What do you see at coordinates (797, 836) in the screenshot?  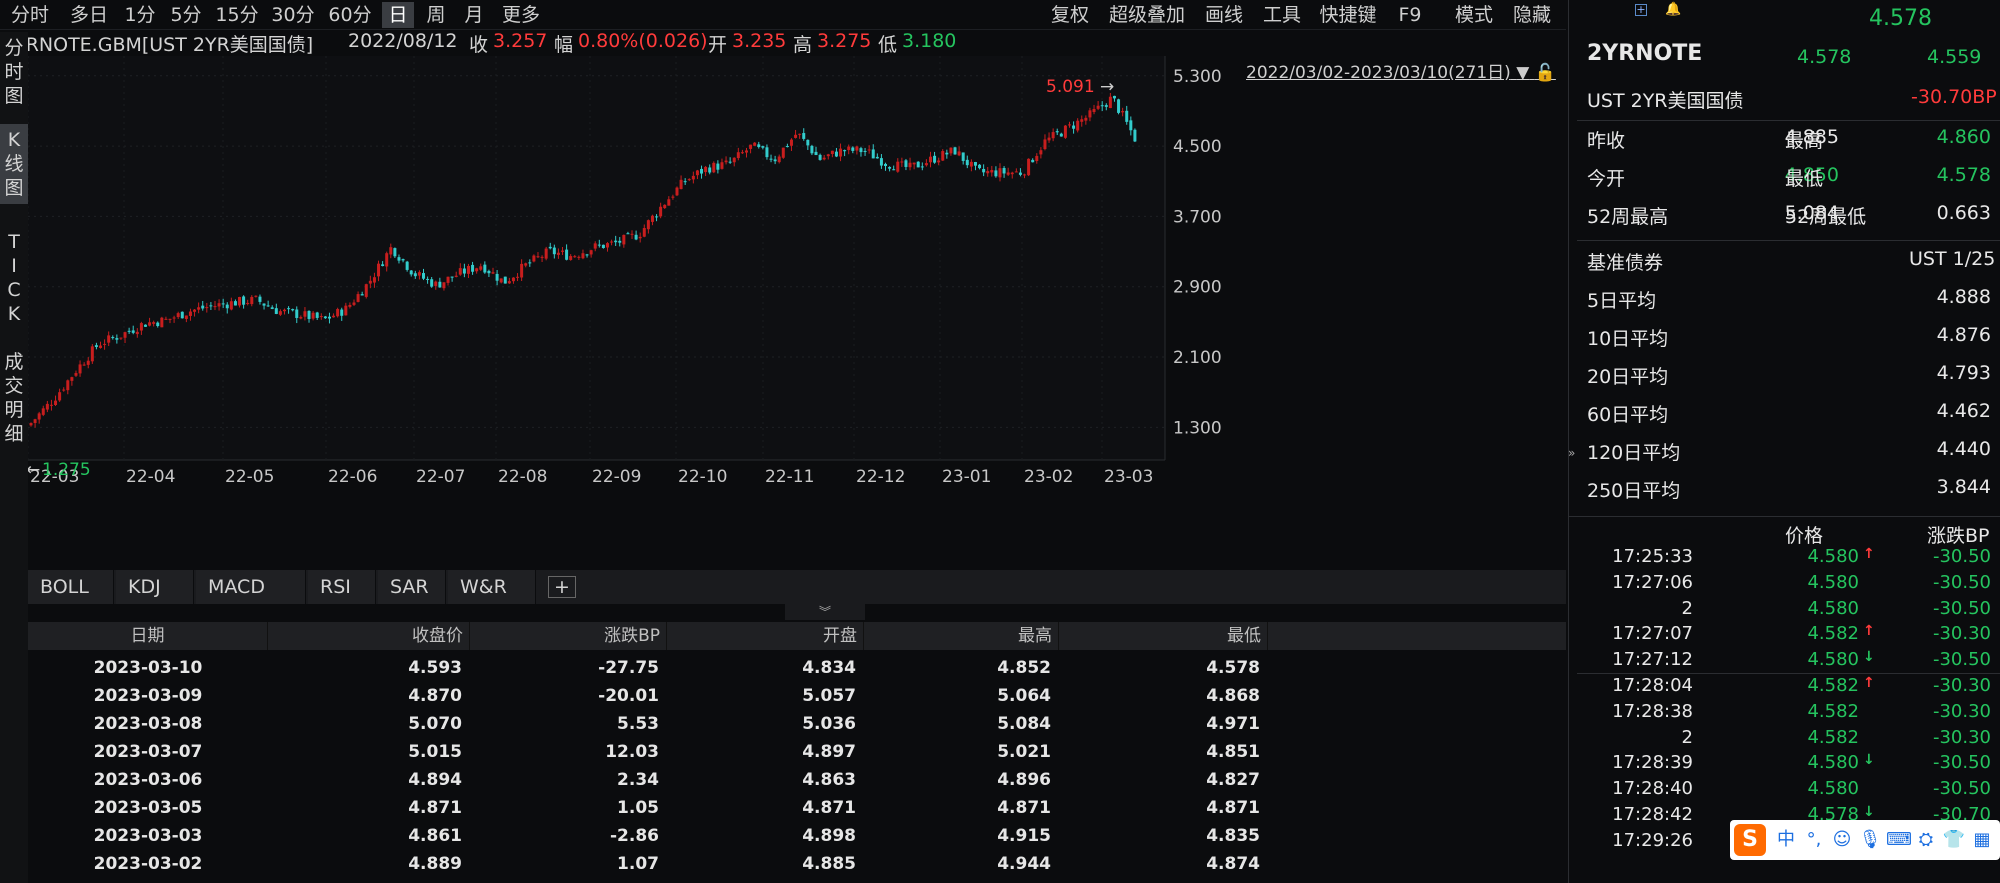 I see `table-row: 2023-03-03 4.861 -2.86 4.898 4.915 4.835` at bounding box center [797, 836].